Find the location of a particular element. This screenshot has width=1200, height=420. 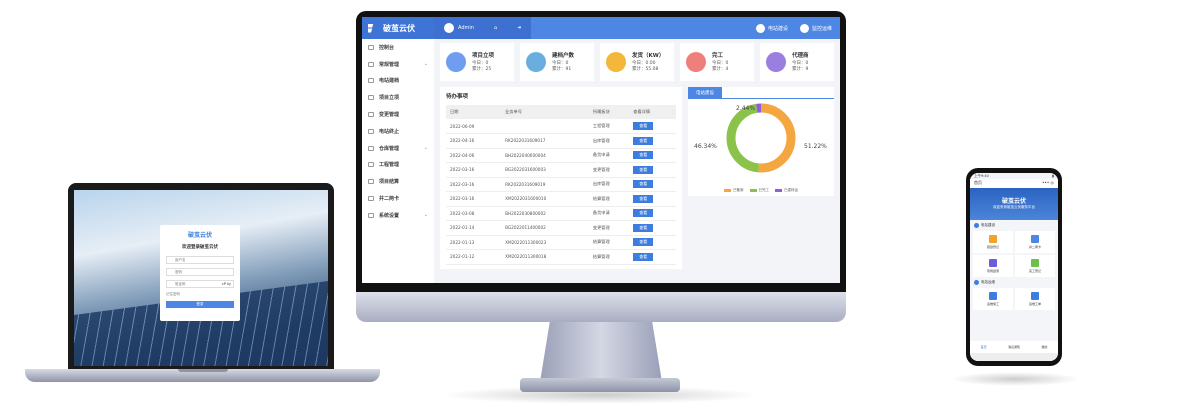

cell-module: 结算管理 is located at coordinates (609, 199).